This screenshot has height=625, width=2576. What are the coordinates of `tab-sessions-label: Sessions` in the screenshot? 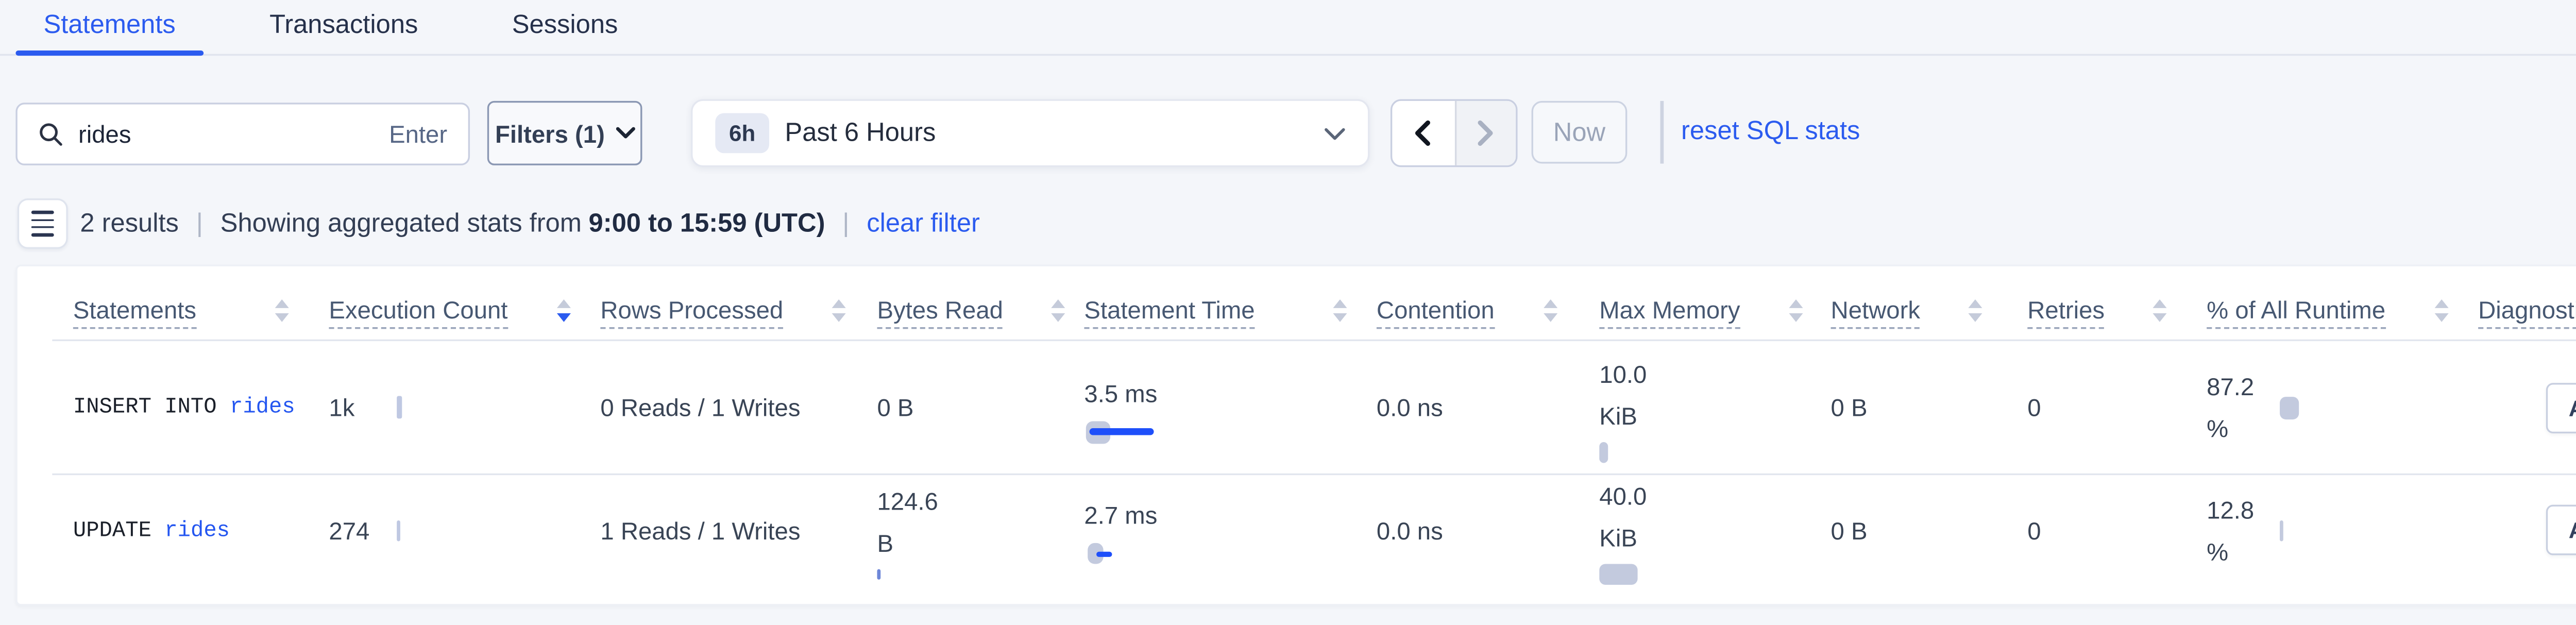 It's located at (565, 25).